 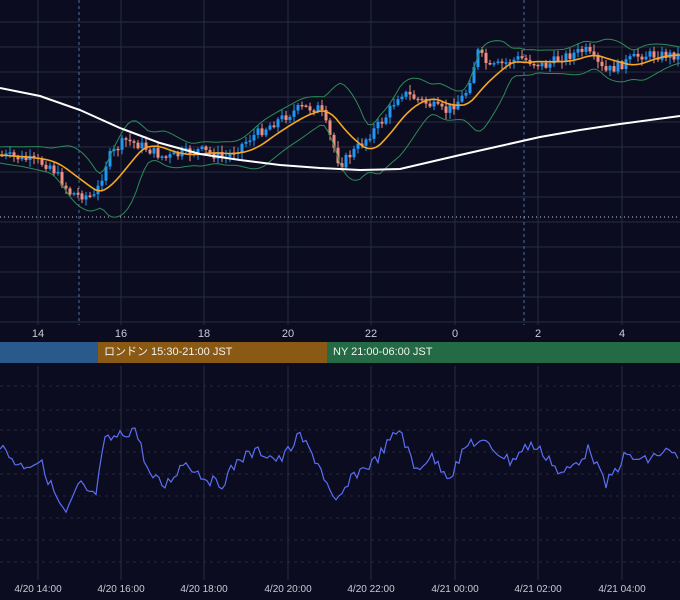 What do you see at coordinates (204, 589) in the screenshot?
I see `x-tick-label: 4/20 18:00` at bounding box center [204, 589].